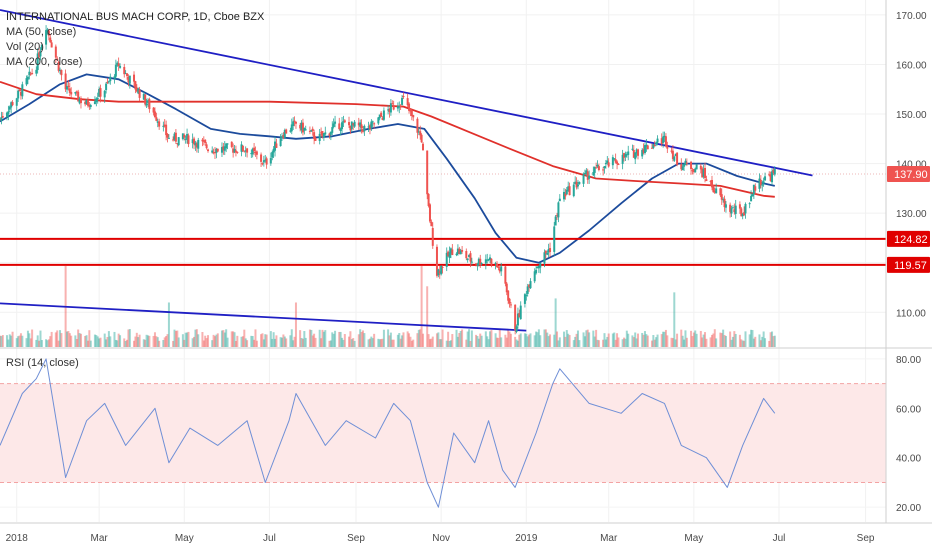 The height and width of the screenshot is (550, 932). I want to click on price-tick-label: 160.00, so click(911, 65).